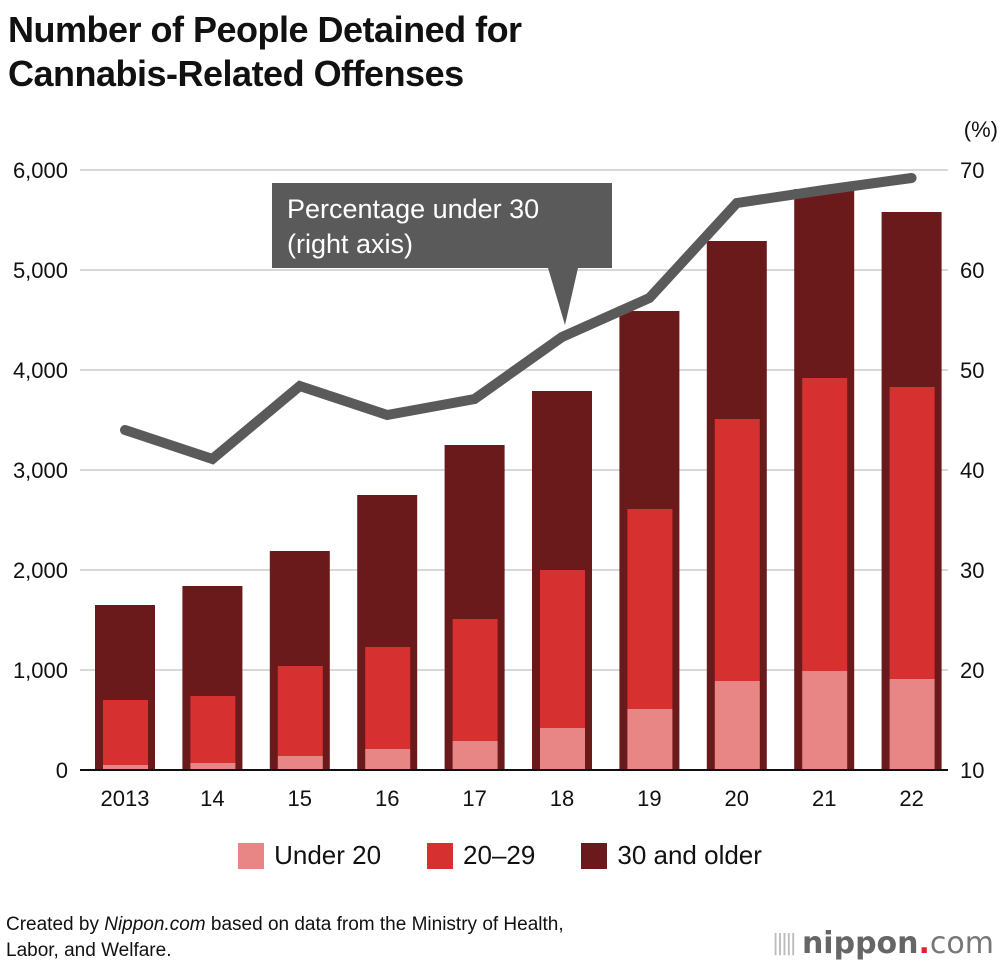 The width and height of the screenshot is (1000, 970). I want to click on legend-label: 30 and older, so click(689, 855).